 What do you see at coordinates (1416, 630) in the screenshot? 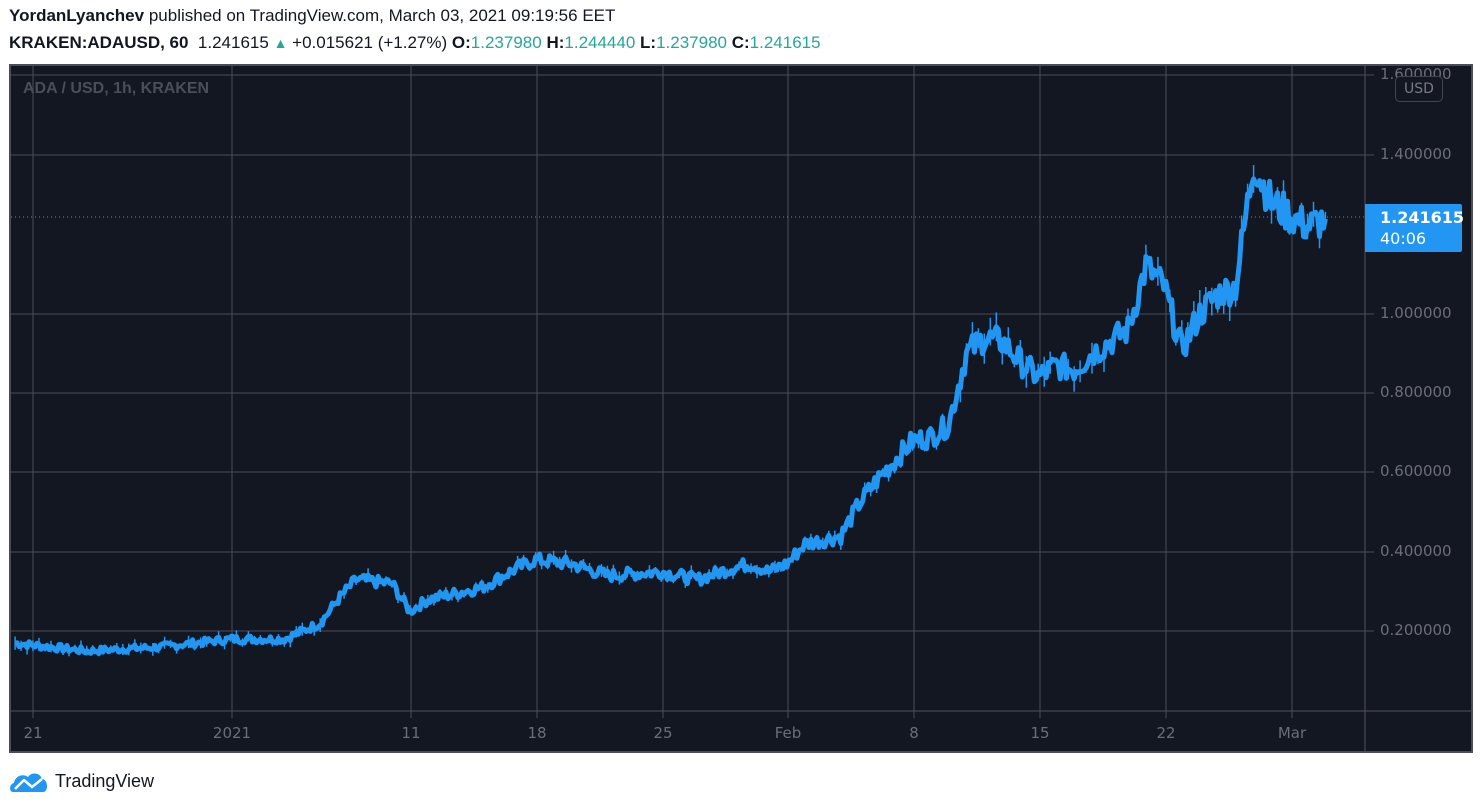
I see `price-axis-label: 0.200000` at bounding box center [1416, 630].